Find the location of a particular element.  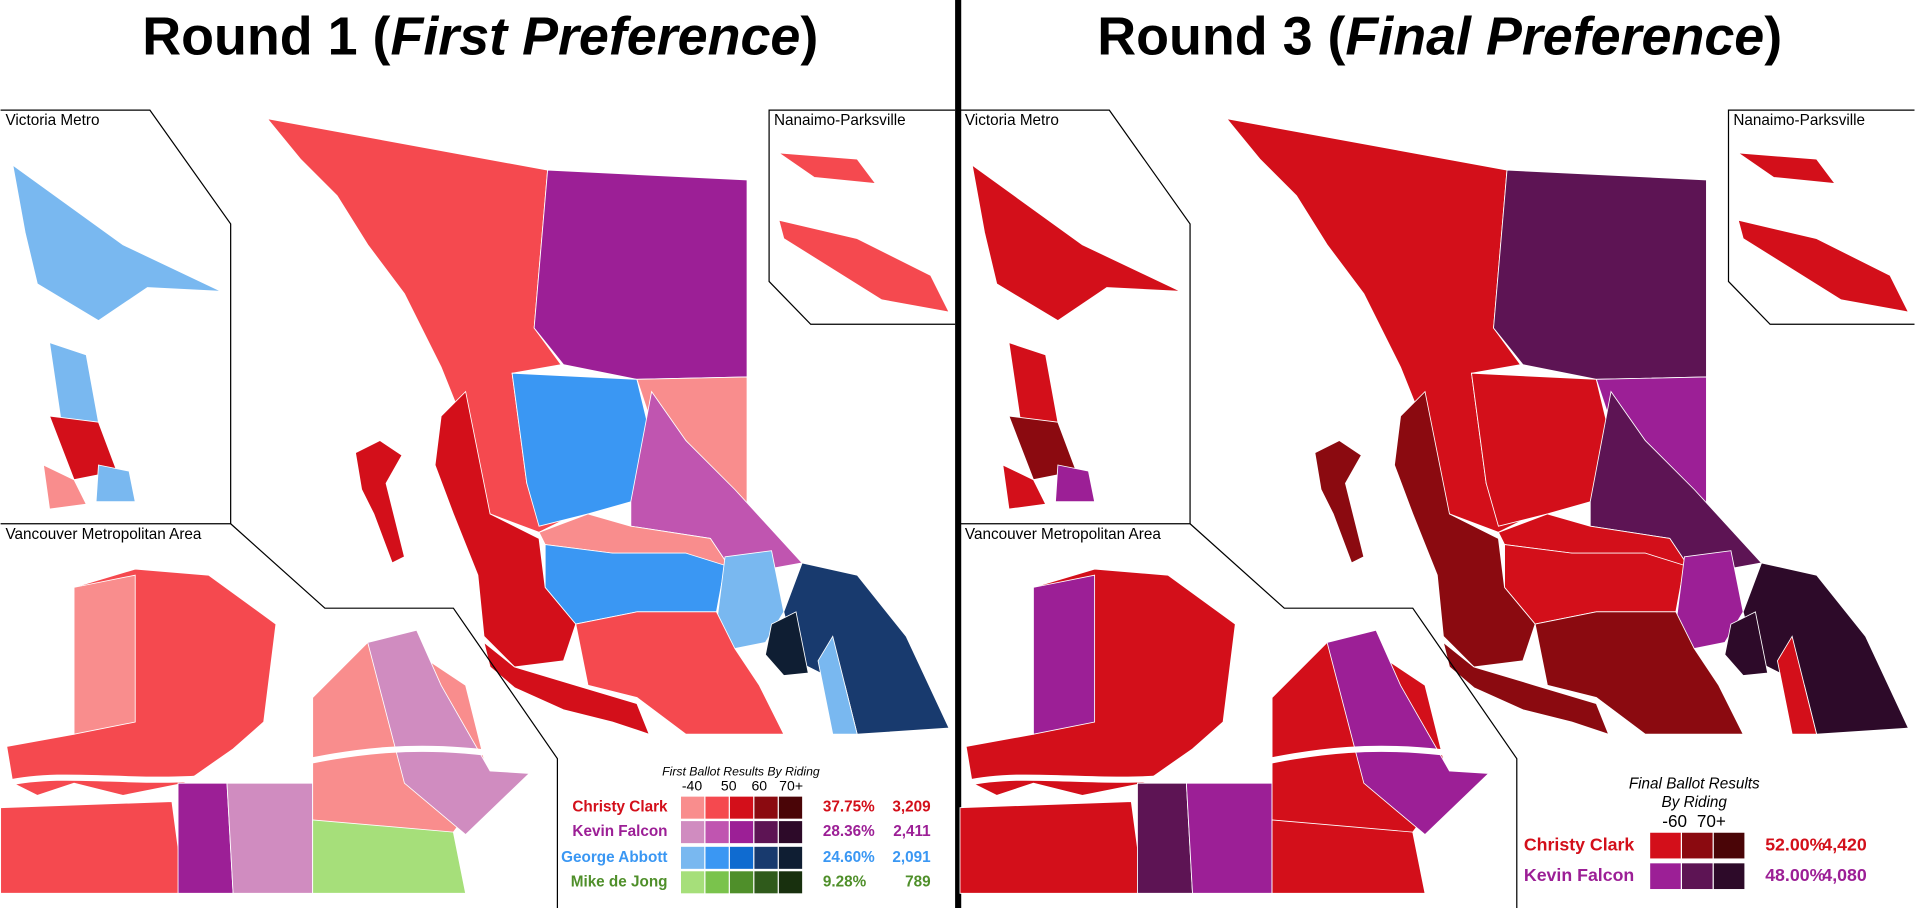

divider is located at coordinates (958, 454).